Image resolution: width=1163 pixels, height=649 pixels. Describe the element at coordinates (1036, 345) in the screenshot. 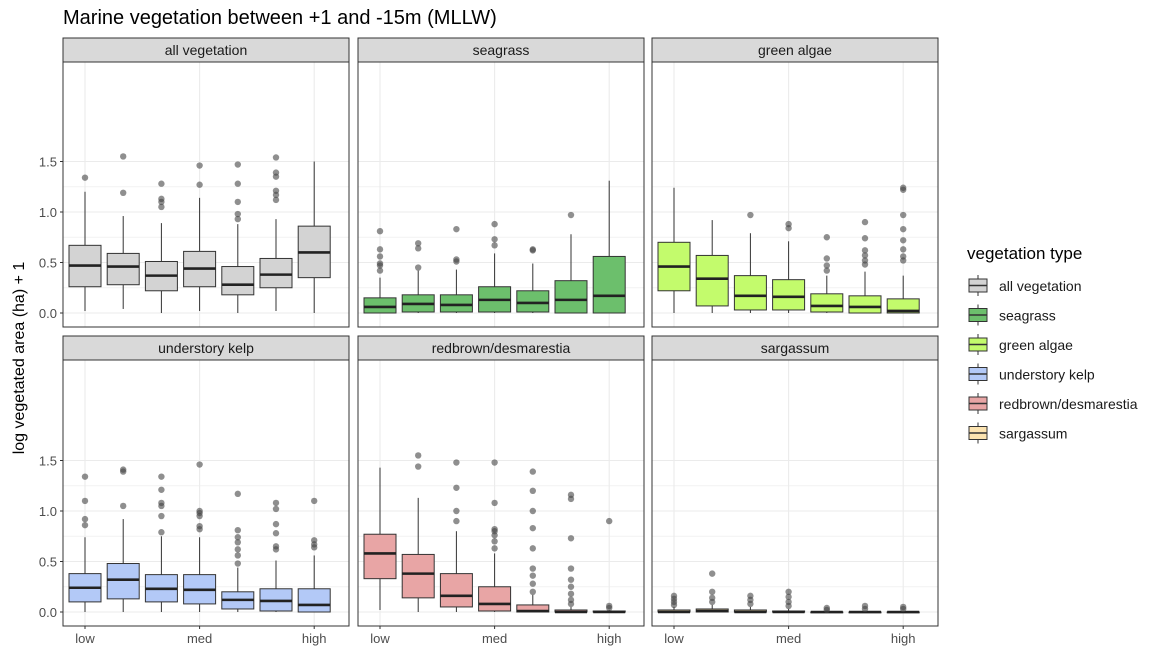

I see `legend-label: green algae` at that location.